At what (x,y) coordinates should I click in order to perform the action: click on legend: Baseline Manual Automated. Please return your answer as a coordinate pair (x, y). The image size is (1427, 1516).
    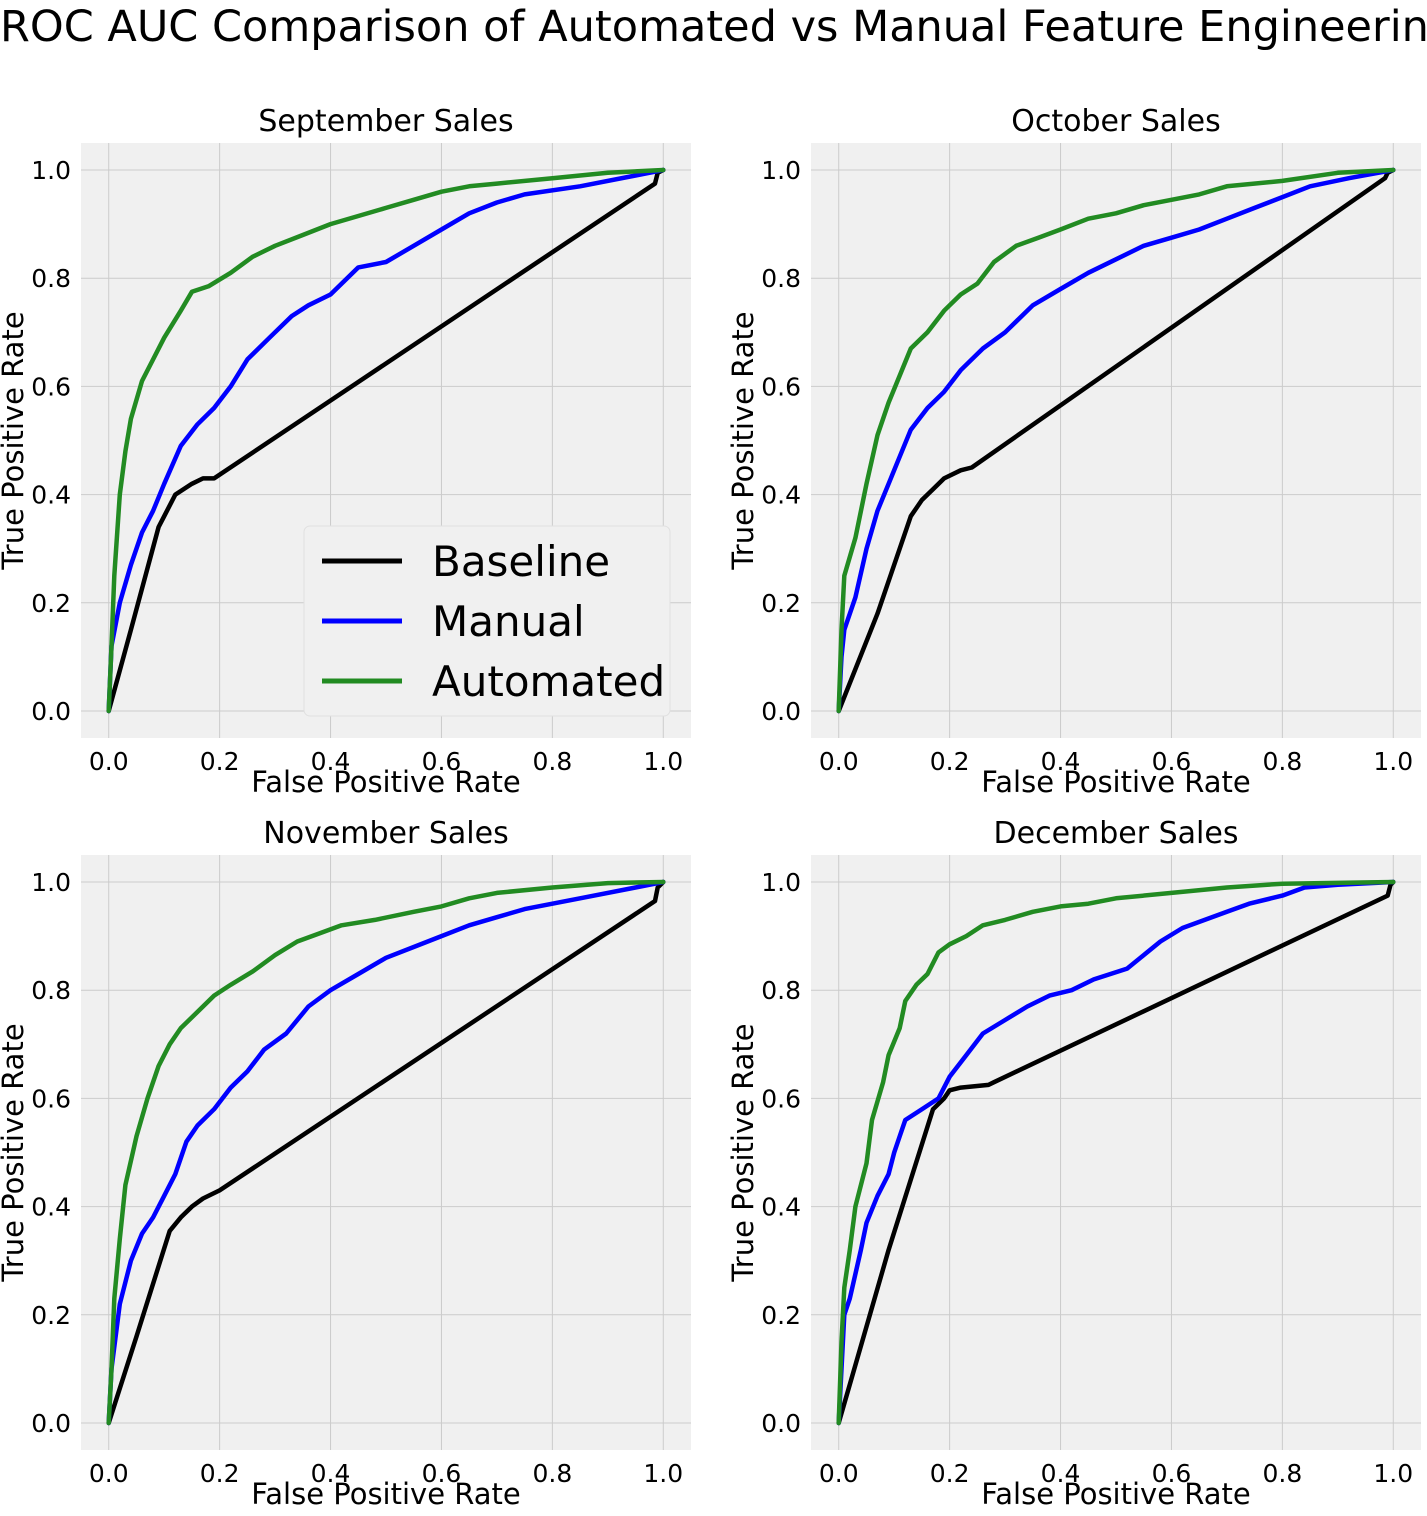
    Looking at the image, I should click on (487, 621).